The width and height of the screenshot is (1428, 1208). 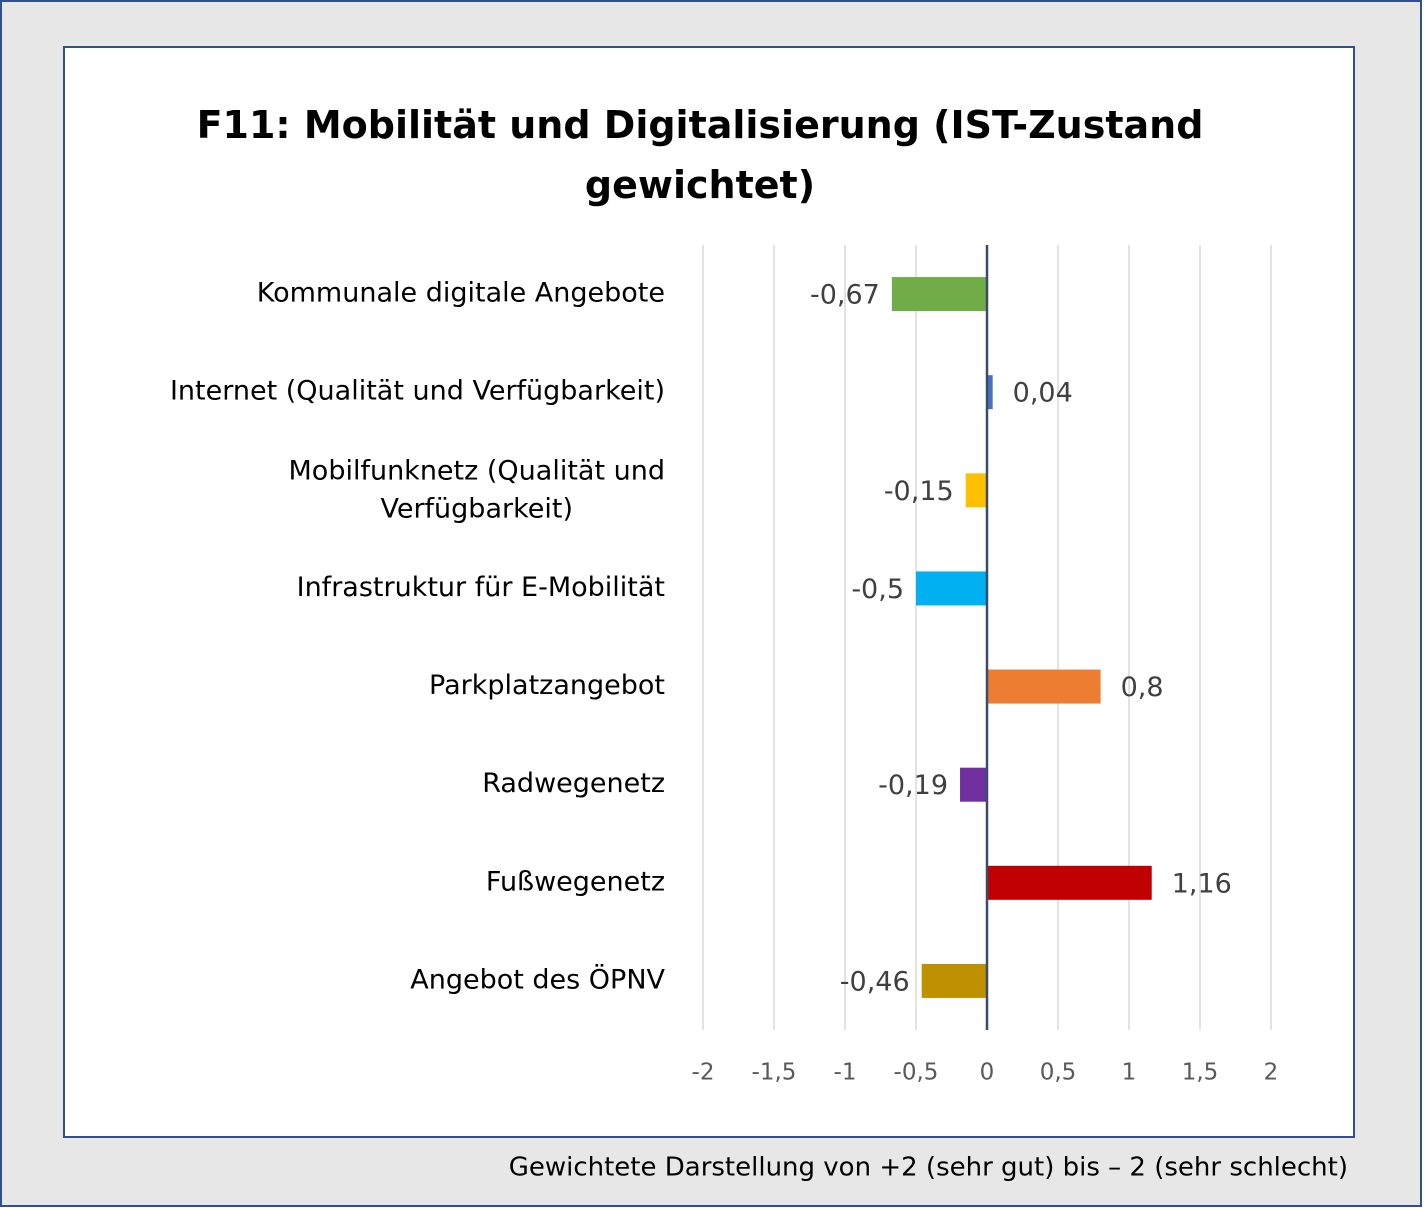 I want to click on x-tick-label: -1,5, so click(x=774, y=1073).